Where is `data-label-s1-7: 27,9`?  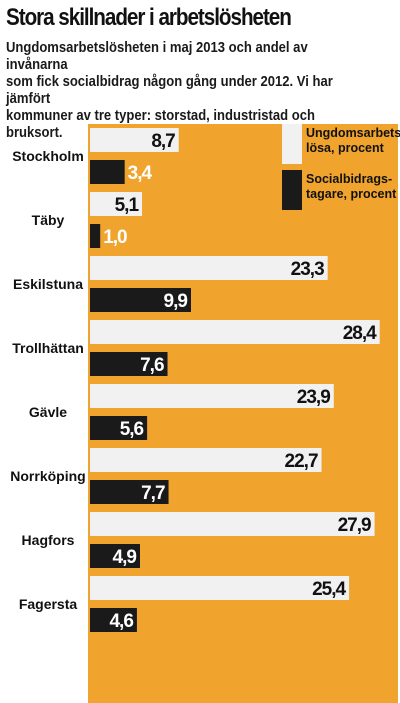 data-label-s1-7: 27,9 is located at coordinates (354, 525).